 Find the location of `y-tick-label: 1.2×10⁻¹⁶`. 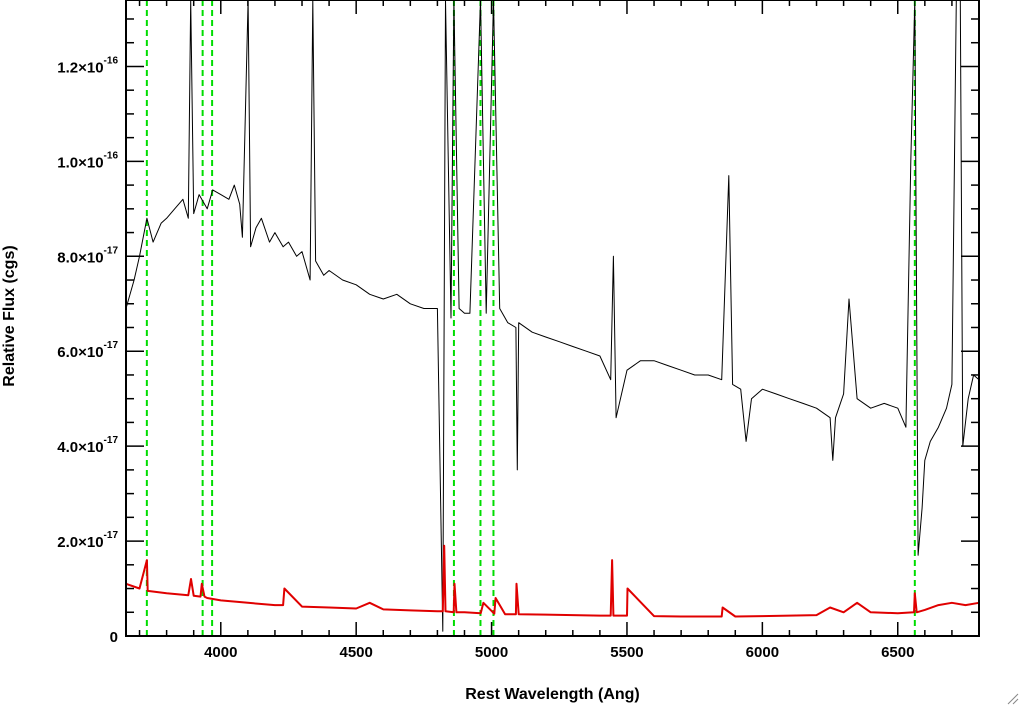

y-tick-label: 1.2×10⁻¹⁶ is located at coordinates (87, 65).